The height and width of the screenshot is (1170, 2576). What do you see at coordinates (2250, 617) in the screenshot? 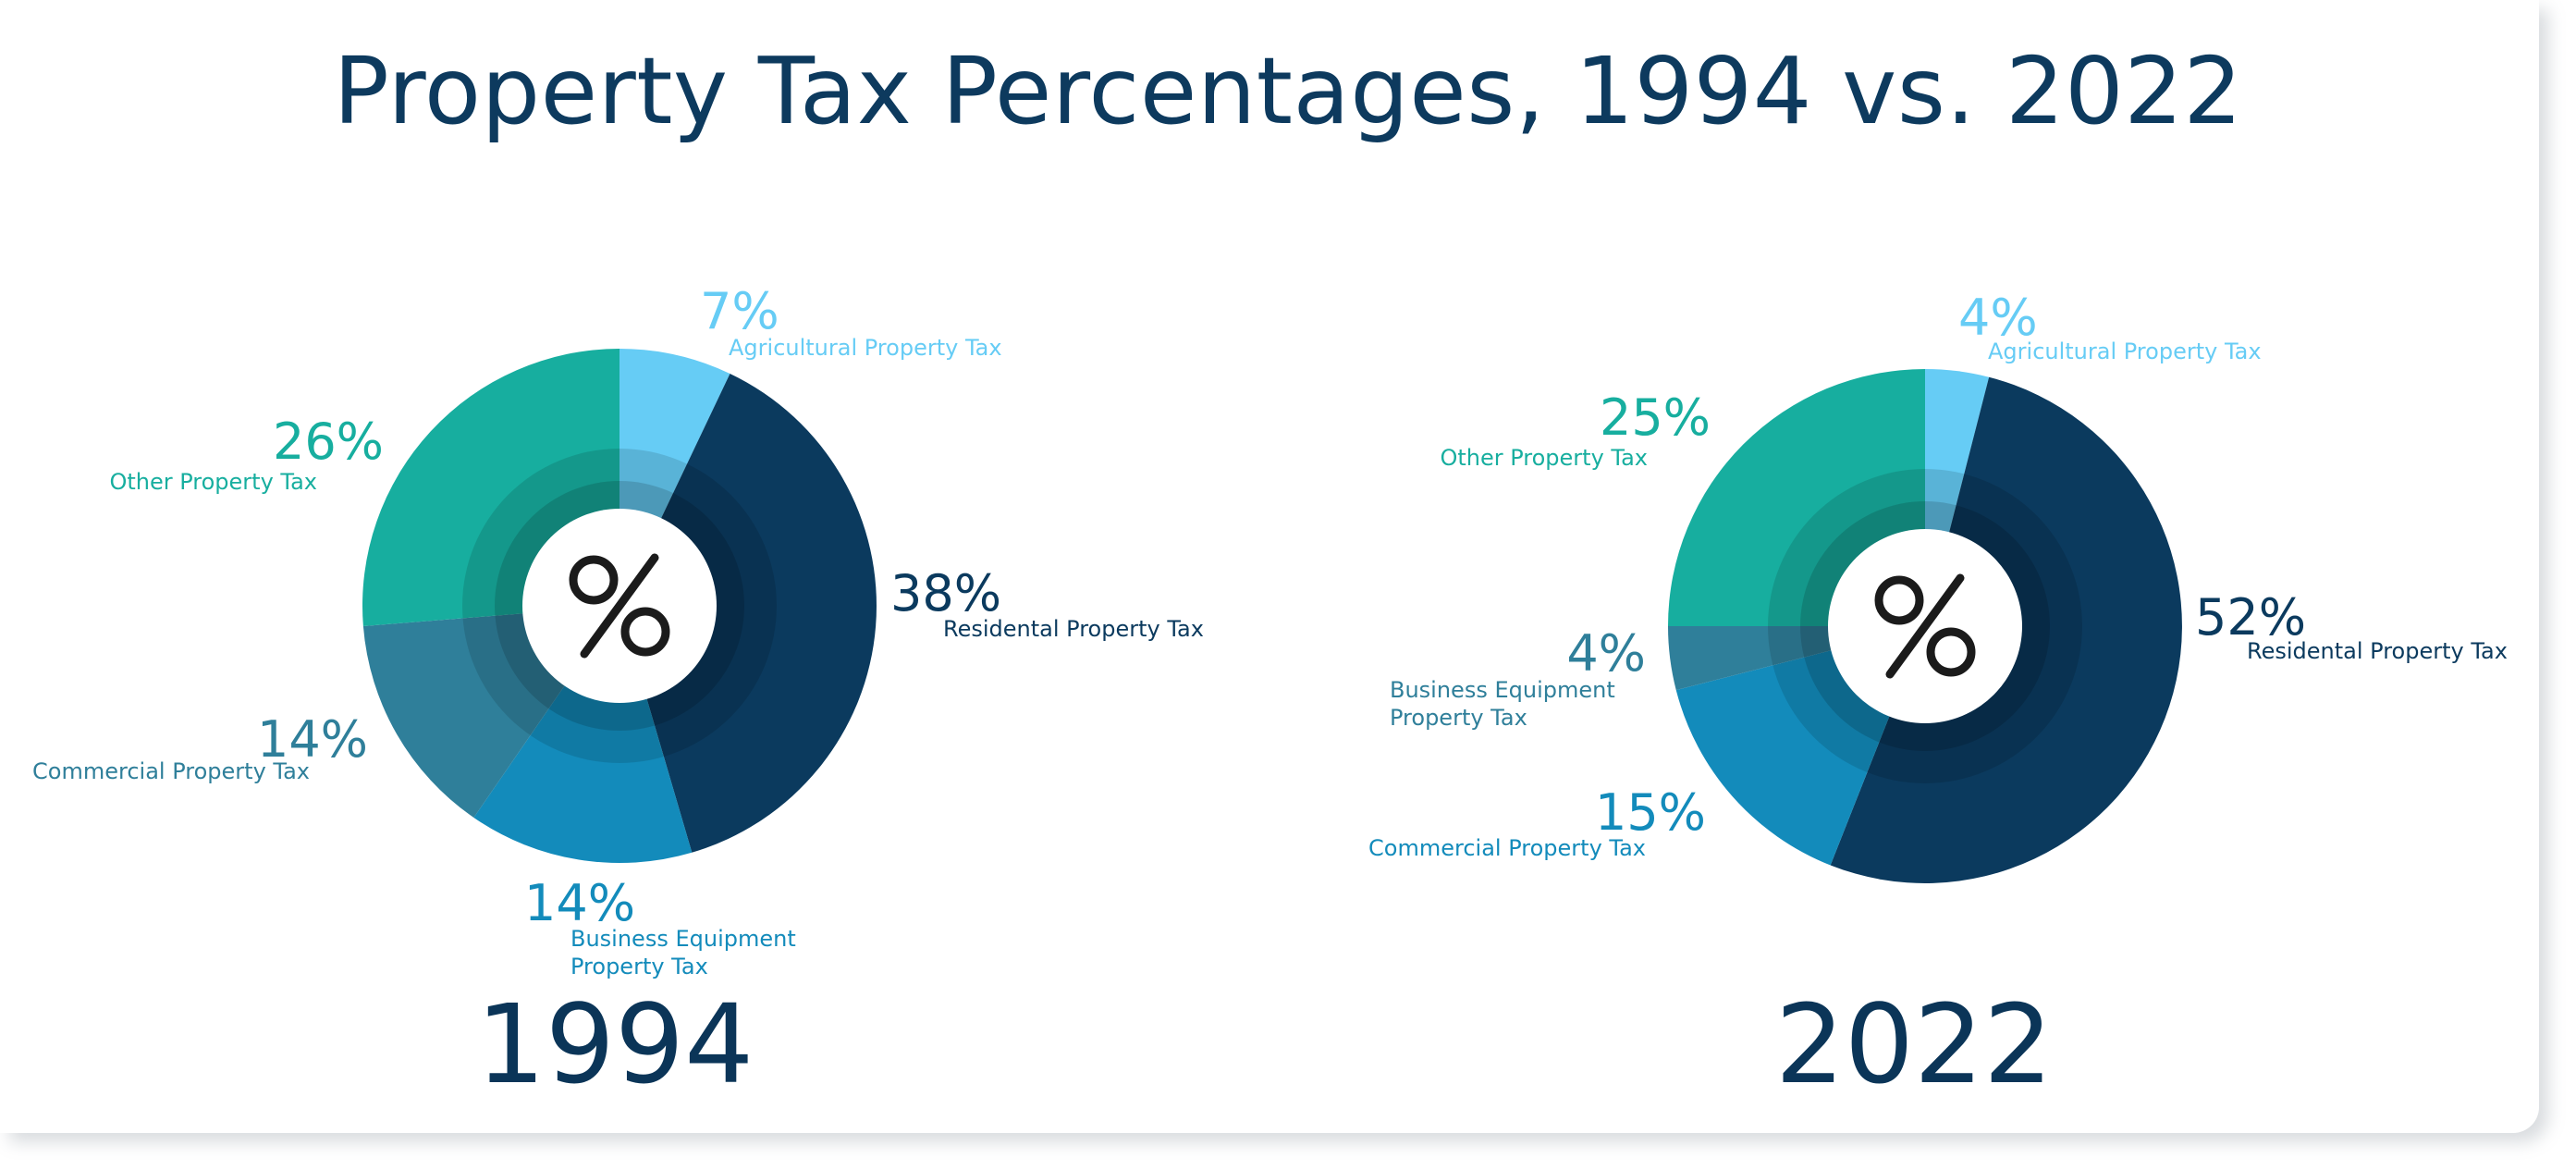
I see `slice-value-label-2022-2: 52%` at bounding box center [2250, 617].